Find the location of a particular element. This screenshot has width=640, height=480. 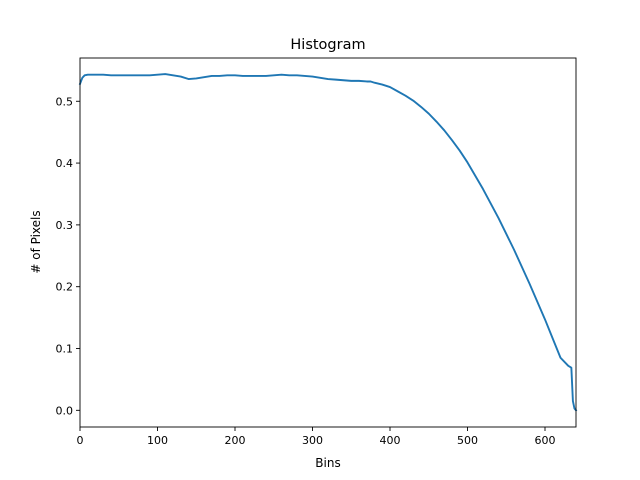

y-axis-ticks: 0.0 0.1 0.2 0.3 0.4 0.5 is located at coordinates (68, 256).